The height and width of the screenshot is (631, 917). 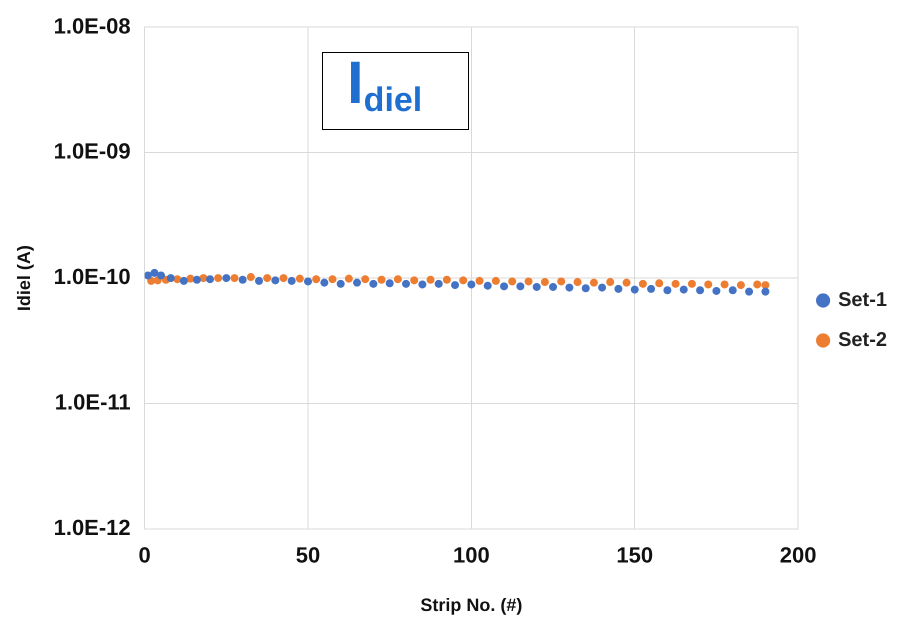 I want to click on y-tick-label: 1.0E-12, so click(x=92, y=527).